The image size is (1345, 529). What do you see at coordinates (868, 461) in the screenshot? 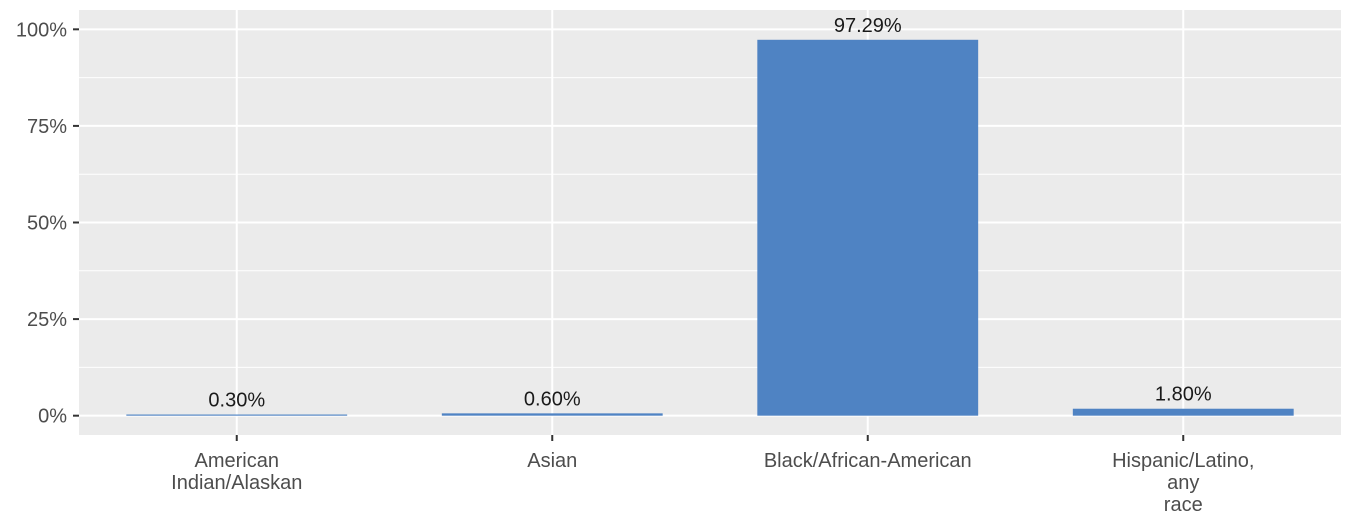
I see `x-tick-label: Black/African-American` at bounding box center [868, 461].